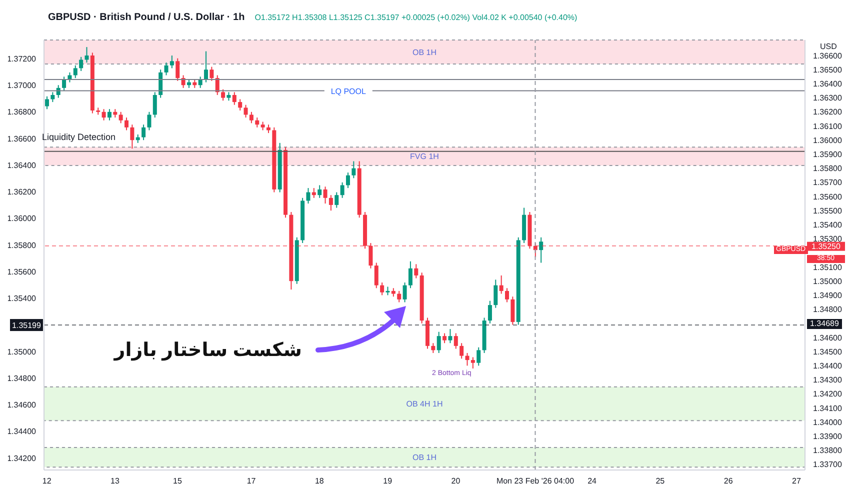 The width and height of the screenshot is (860, 484). What do you see at coordinates (827, 380) in the screenshot?
I see `y-tick-label: 1.34300` at bounding box center [827, 380].